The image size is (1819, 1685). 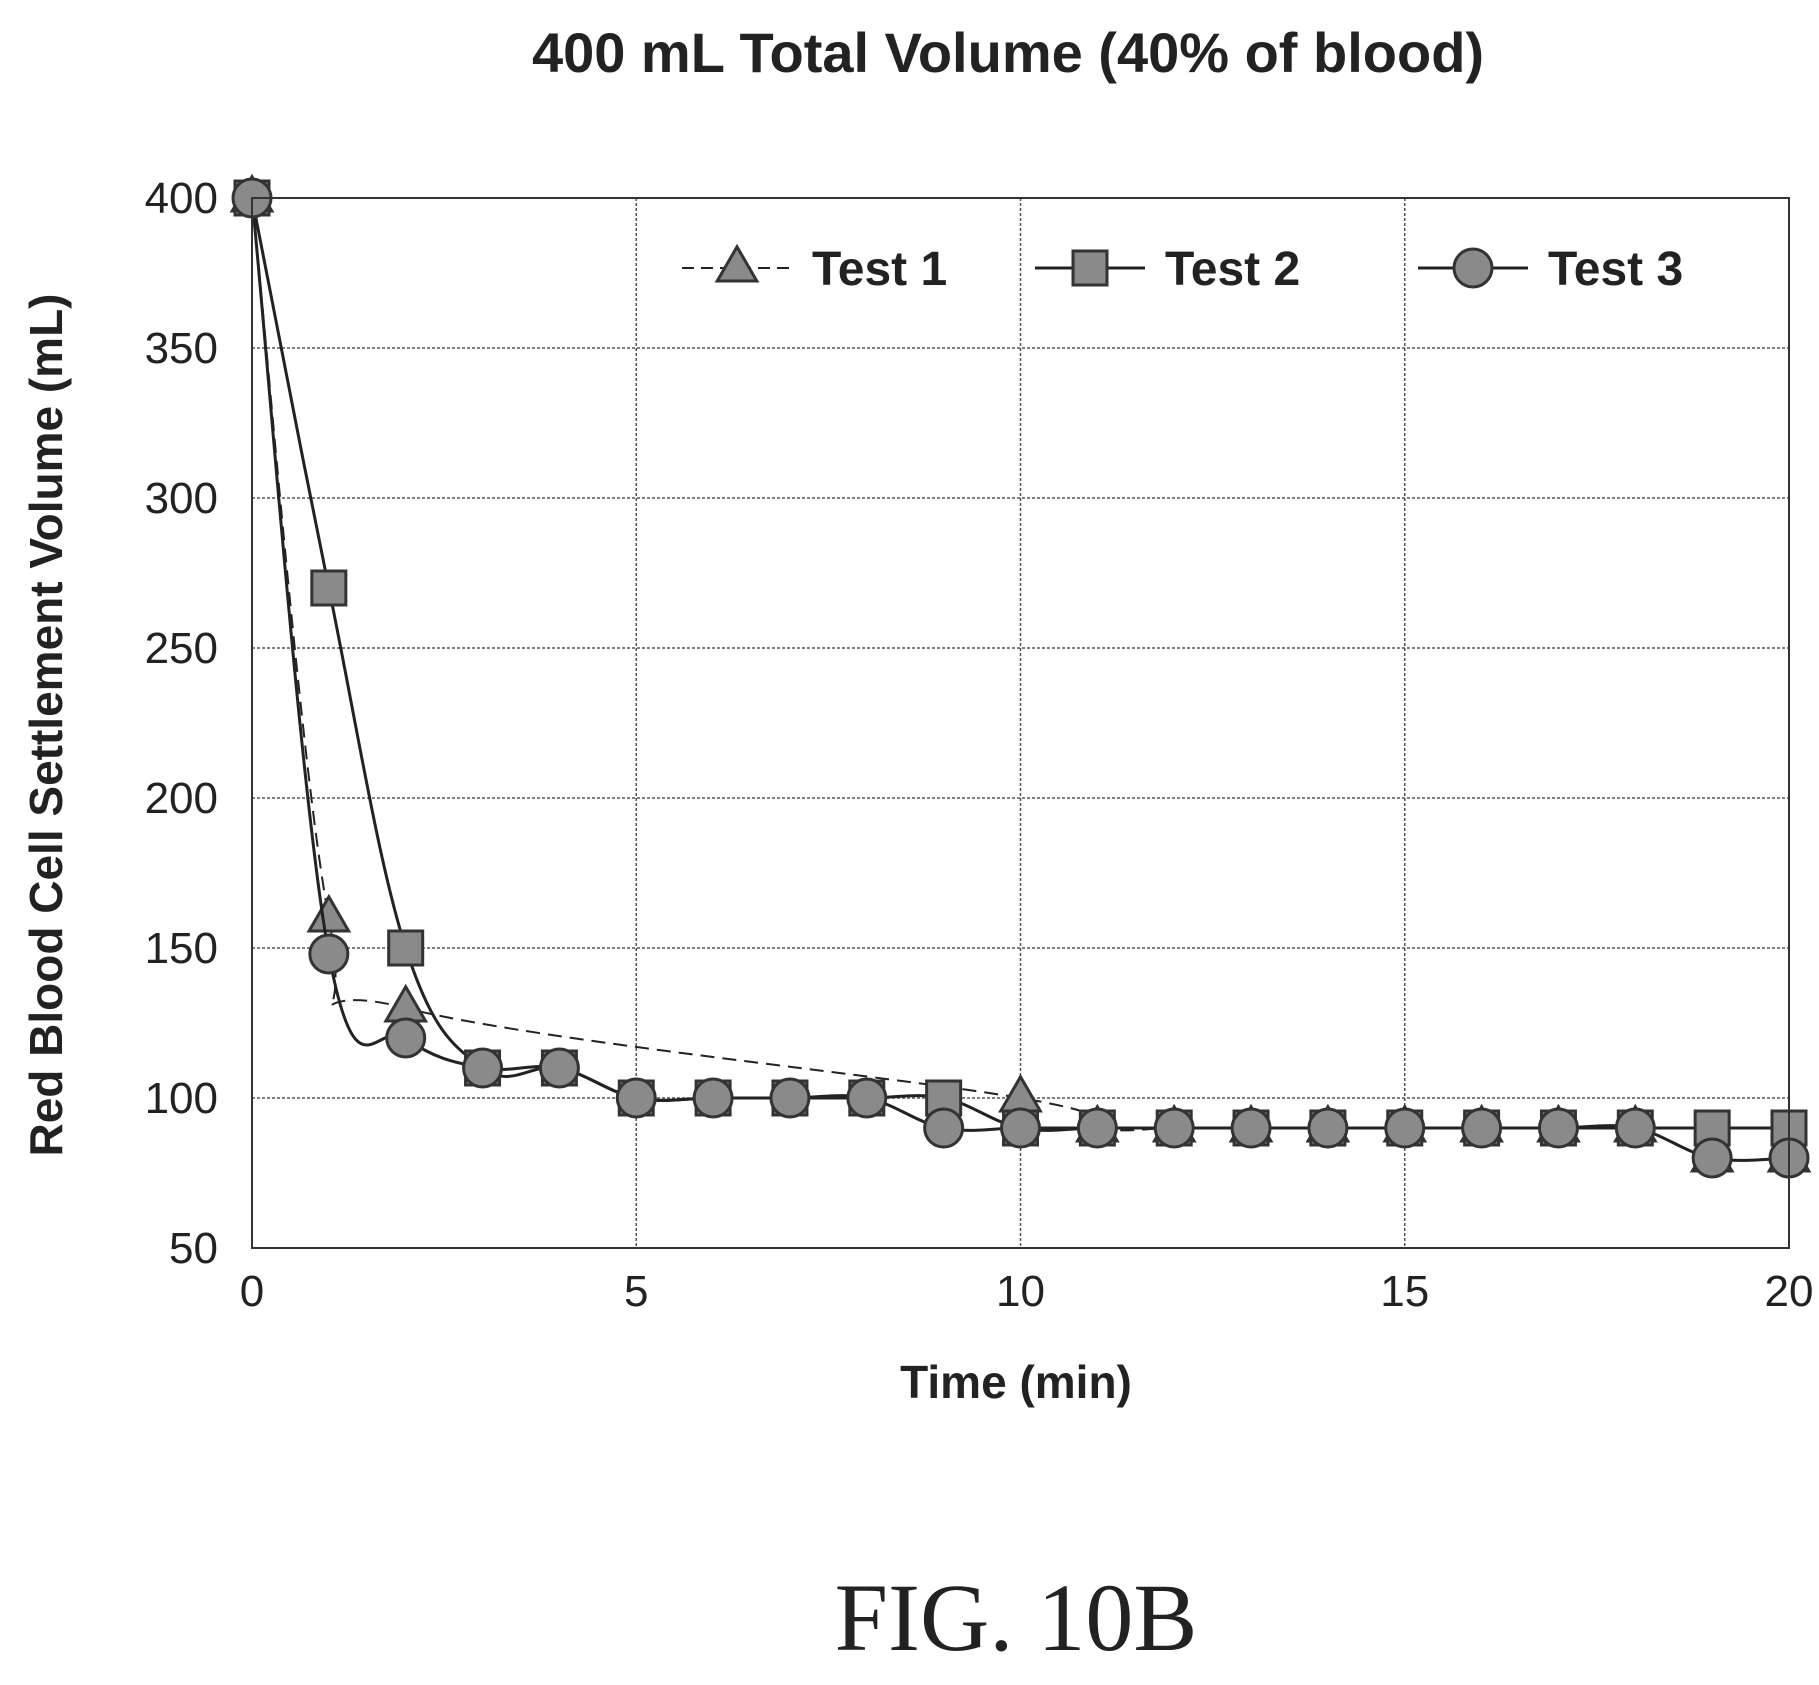 What do you see at coordinates (181, 198) in the screenshot?
I see `y-tick-label-7: 400` at bounding box center [181, 198].